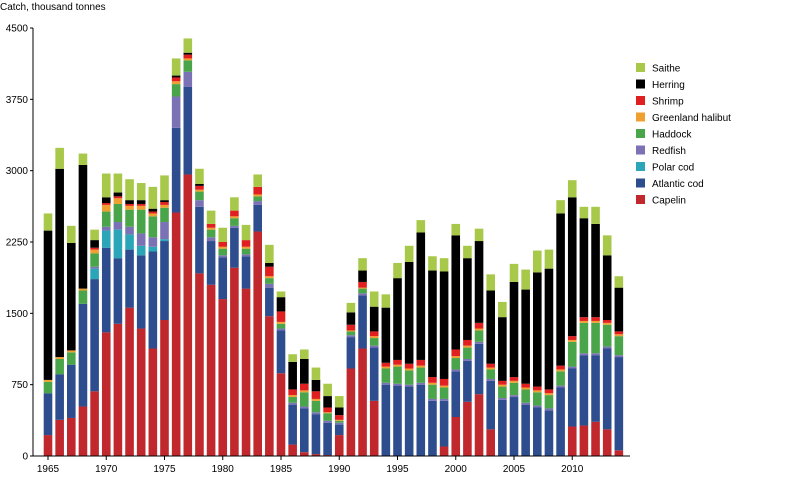 The height and width of the screenshot is (479, 800). I want to click on bar-segment-saithe-1983, so click(257, 180).